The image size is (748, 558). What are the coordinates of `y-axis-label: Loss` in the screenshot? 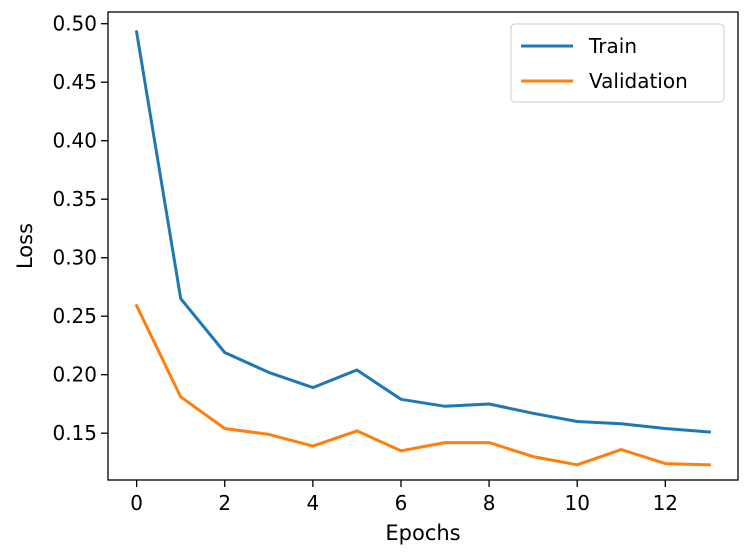 It's located at (25, 246).